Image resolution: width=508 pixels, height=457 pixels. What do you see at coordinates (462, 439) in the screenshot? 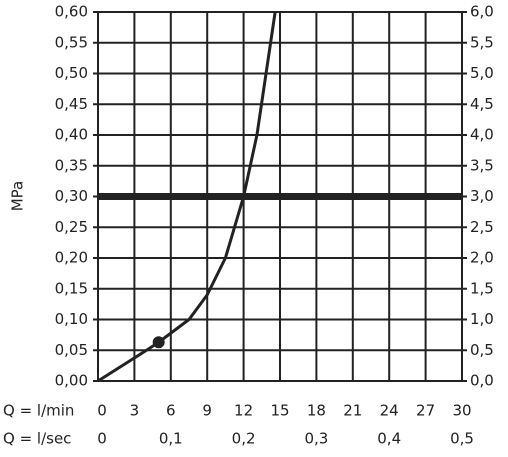
I see `x2-tick-label: 0,5` at bounding box center [462, 439].